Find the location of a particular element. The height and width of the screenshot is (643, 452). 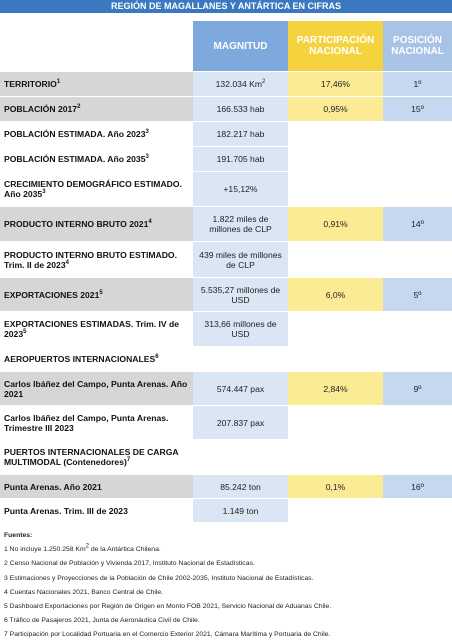

magnitude-cell: 574.447 pax is located at coordinates (240, 388).